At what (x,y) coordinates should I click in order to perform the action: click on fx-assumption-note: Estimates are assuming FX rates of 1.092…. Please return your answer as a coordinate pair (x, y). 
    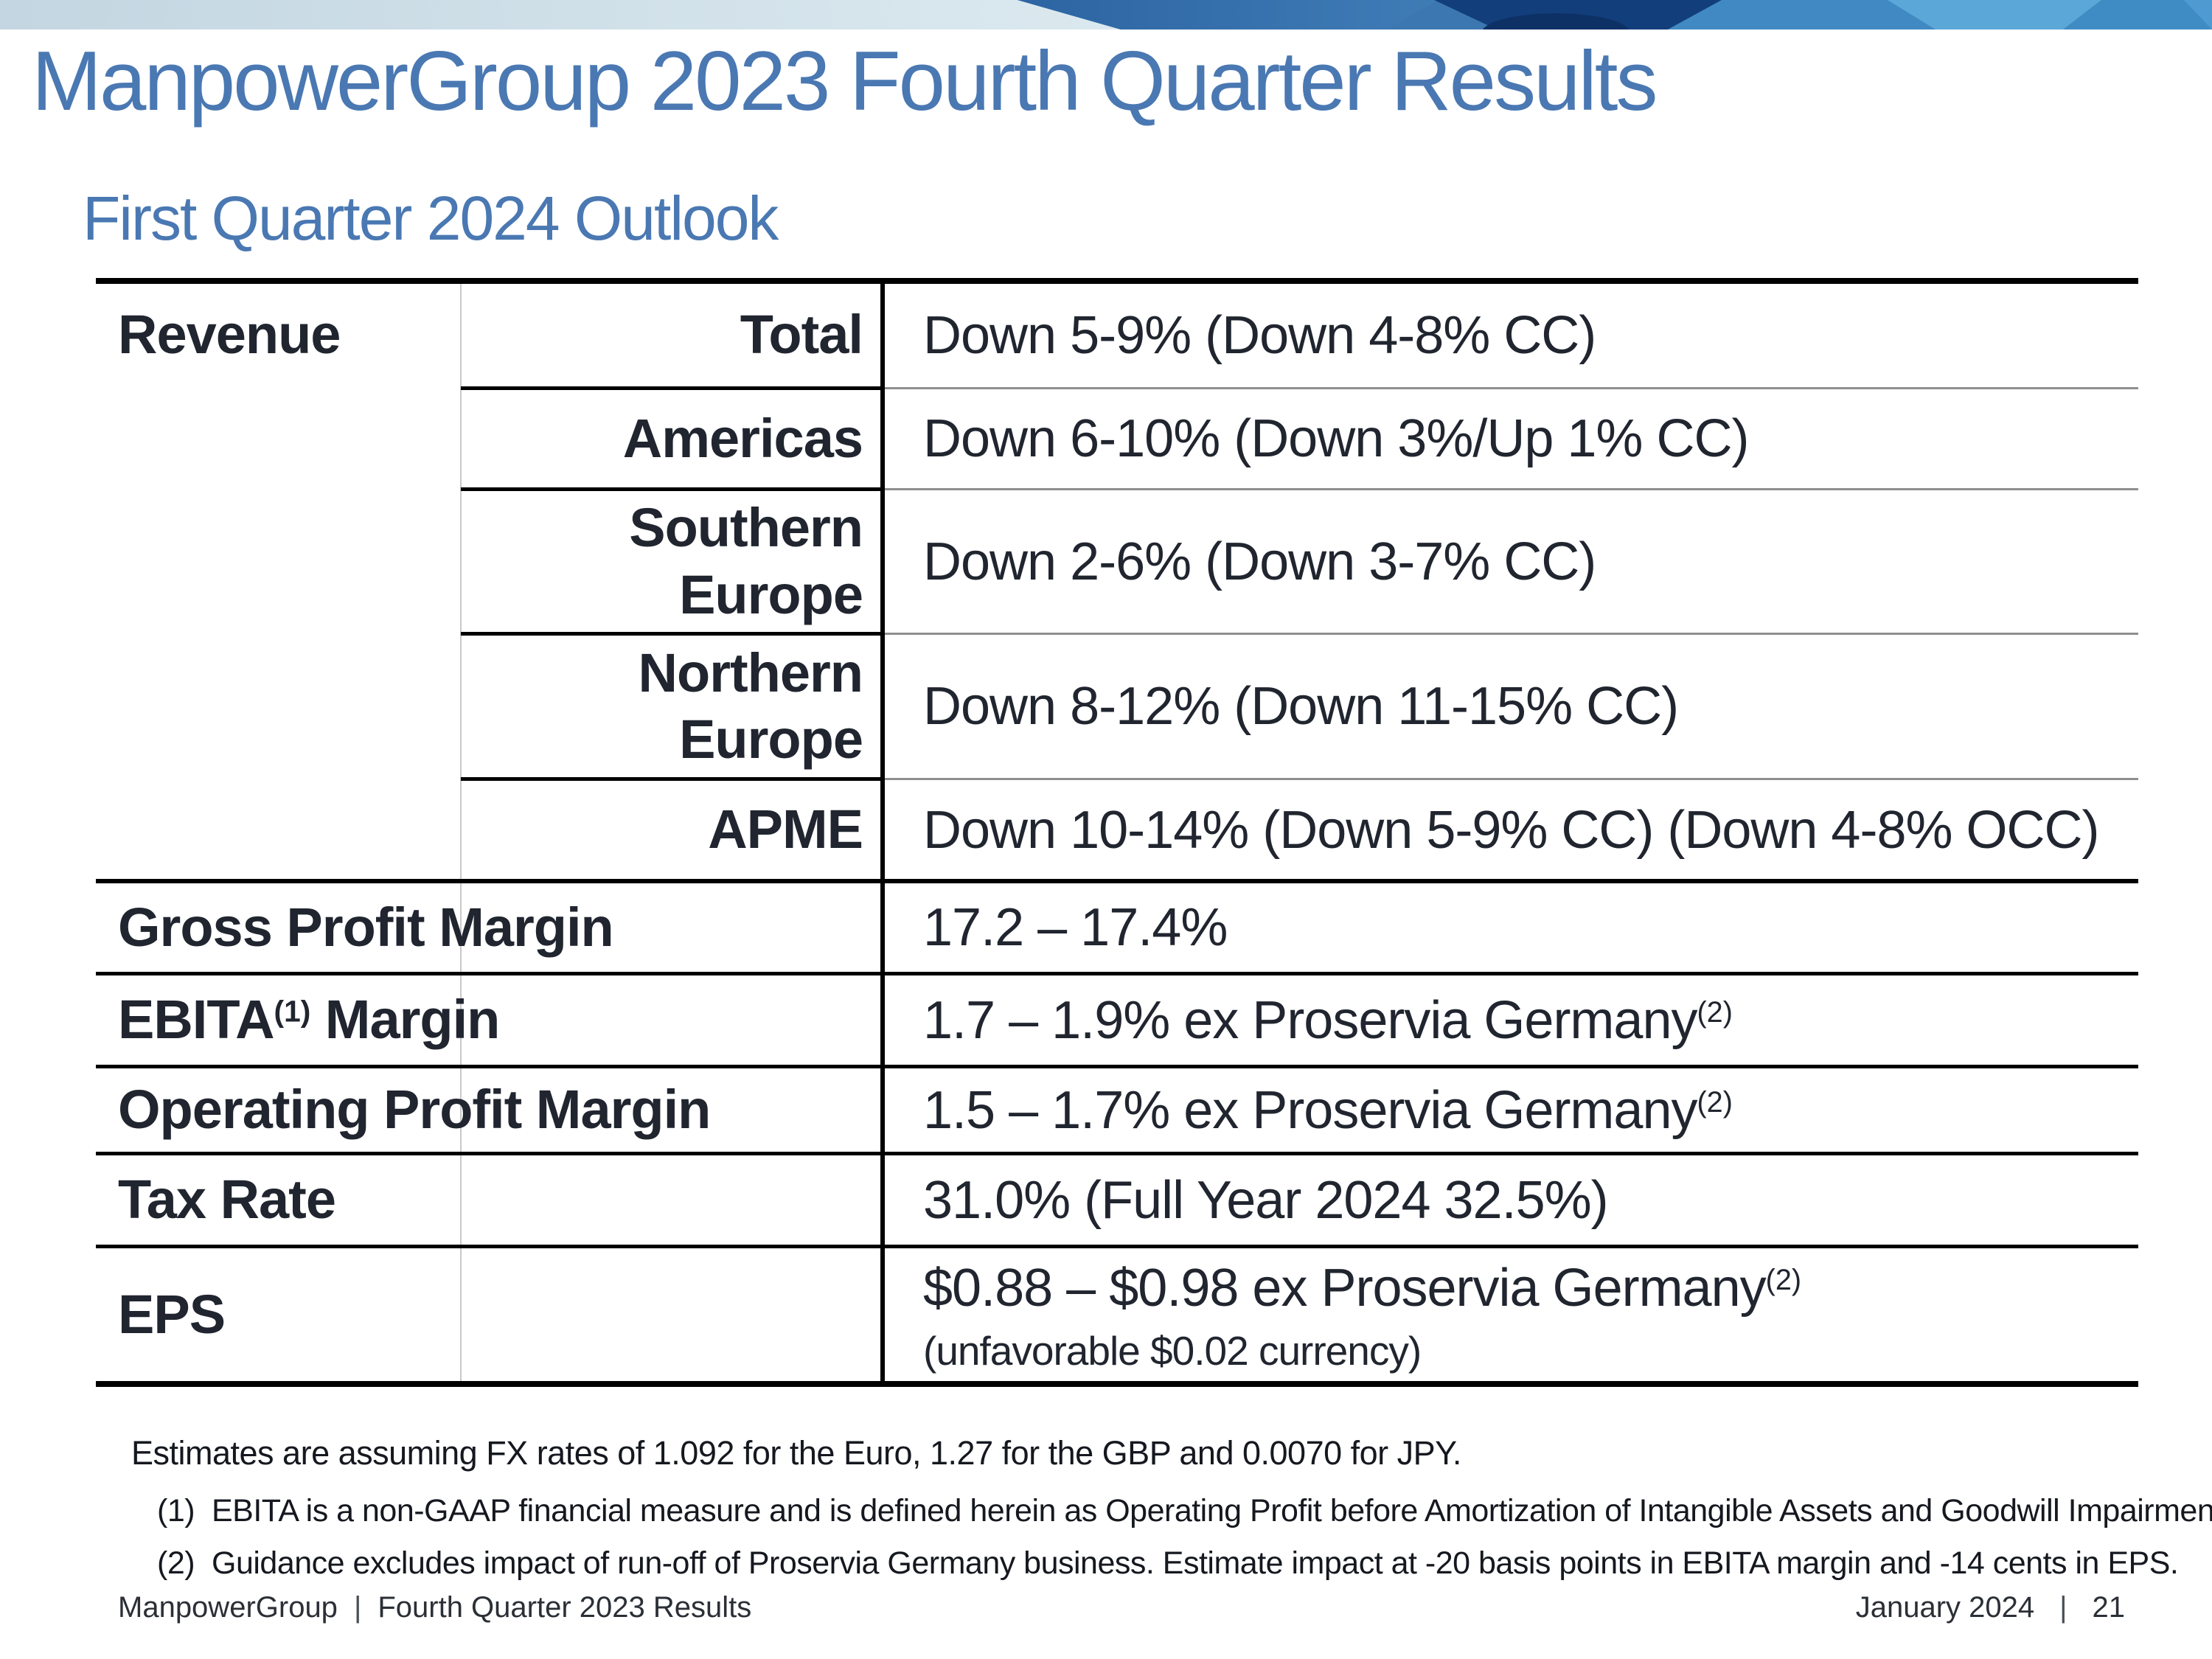
    Looking at the image, I should click on (796, 1453).